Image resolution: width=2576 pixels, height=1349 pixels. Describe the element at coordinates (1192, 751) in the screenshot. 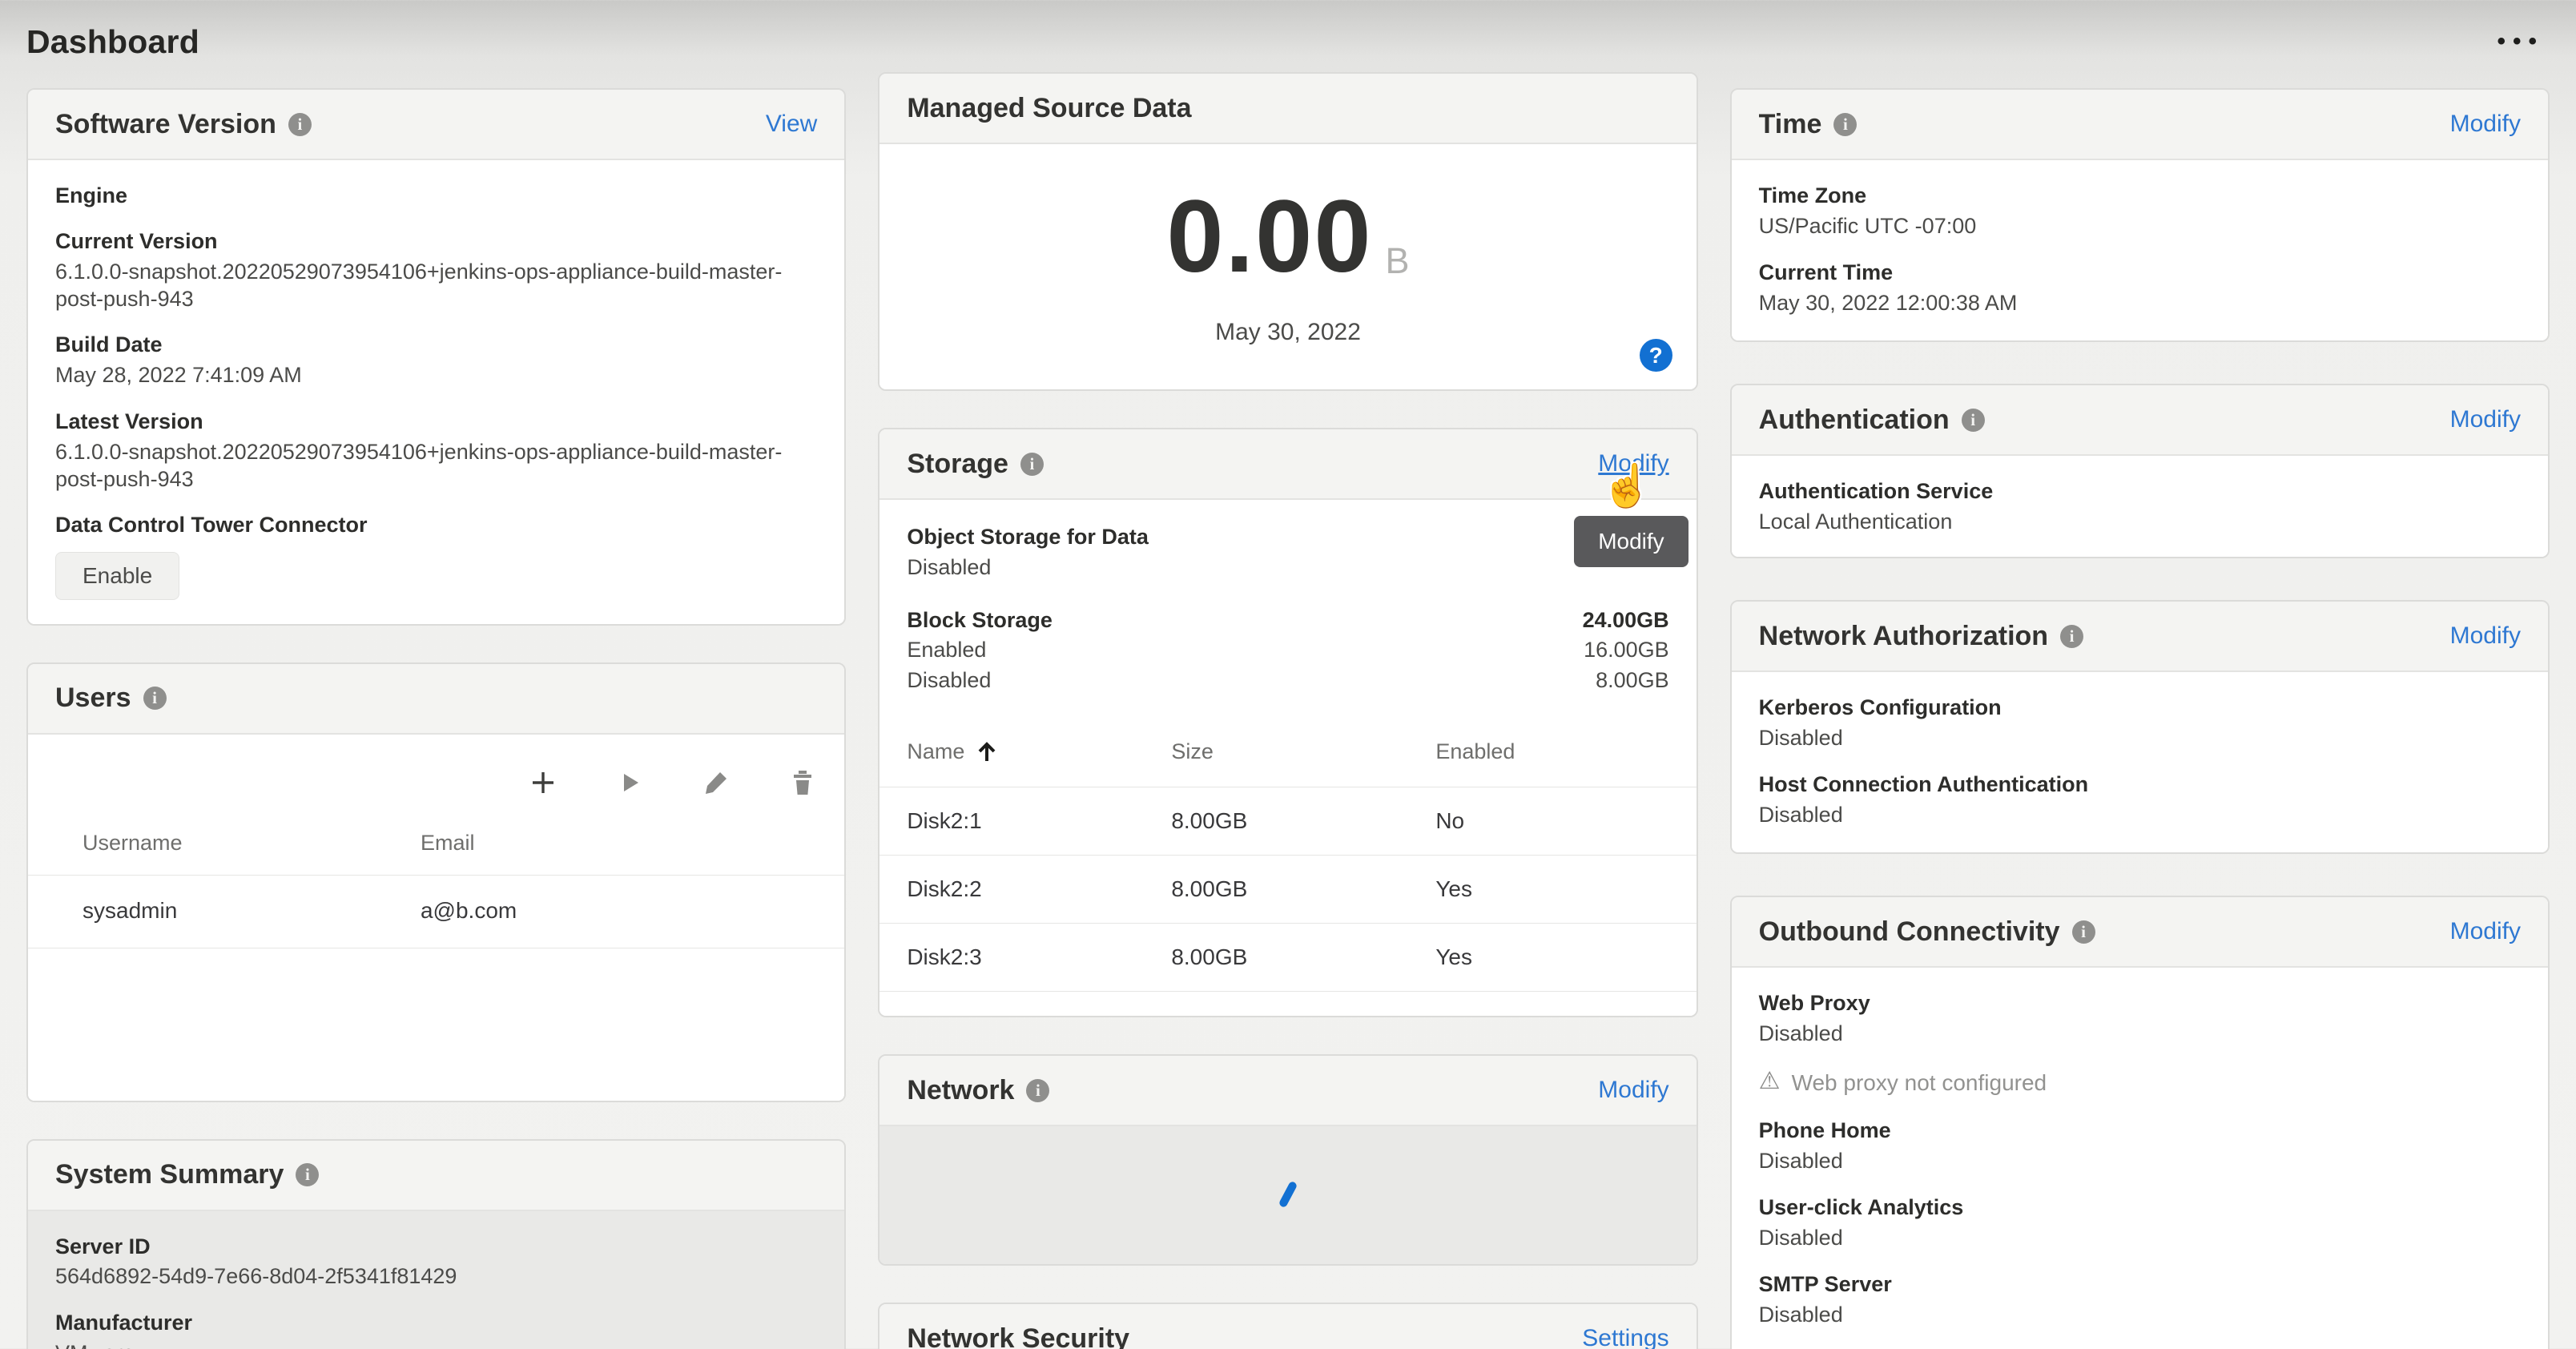

I see `storage-col-size: Size` at that location.